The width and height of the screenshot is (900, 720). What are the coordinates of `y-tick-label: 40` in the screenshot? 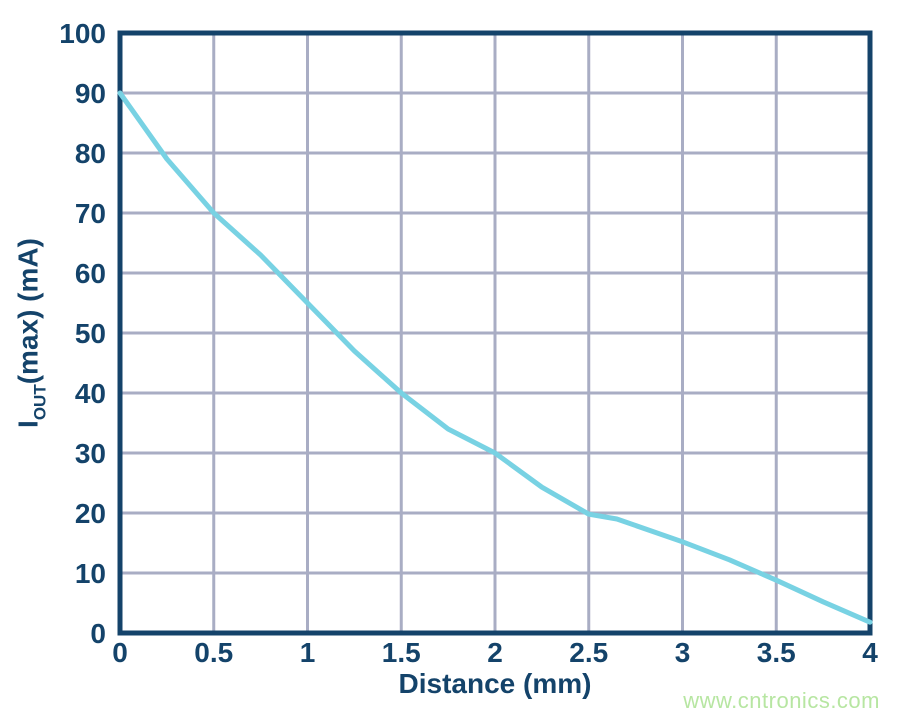 It's located at (90, 393).